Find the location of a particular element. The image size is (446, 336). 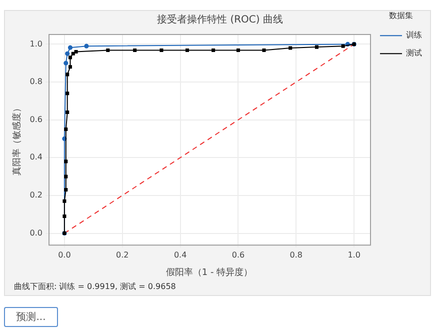

y-axis-title: 真阳率（敏感度） is located at coordinates (17, 139).